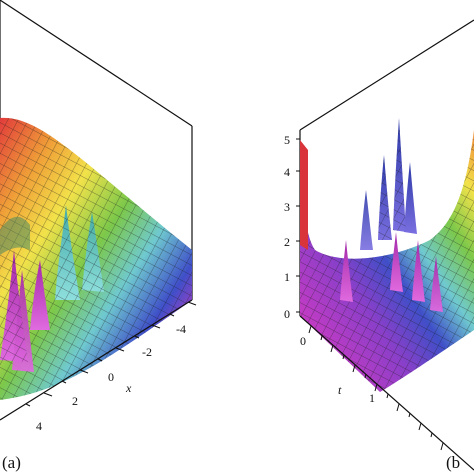 The width and height of the screenshot is (474, 474). Describe the element at coordinates (147, 352) in the screenshot. I see `panel-a-x-tick-label: -2` at that location.